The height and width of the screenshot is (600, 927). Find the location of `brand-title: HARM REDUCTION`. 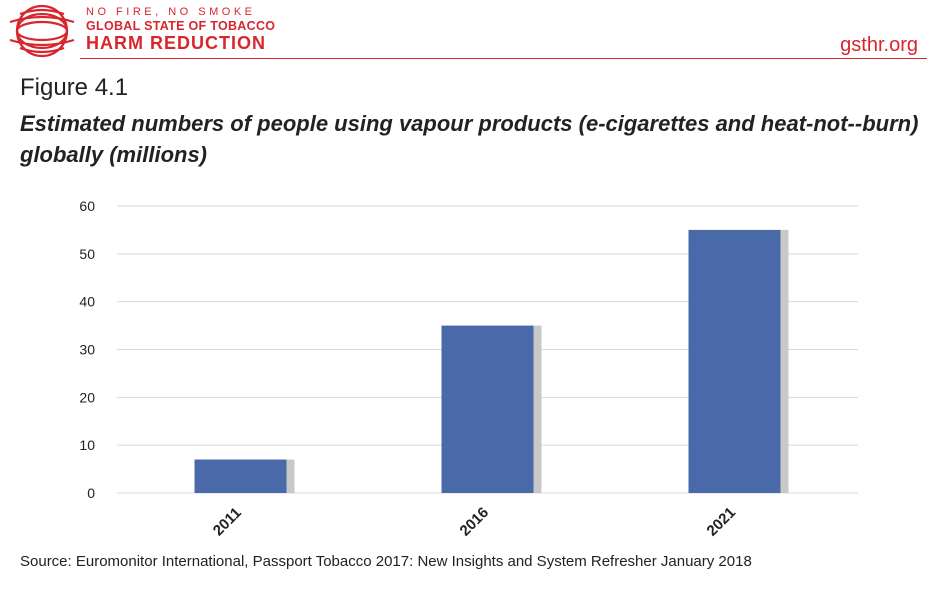

brand-title: HARM REDUCTION is located at coordinates (176, 43).